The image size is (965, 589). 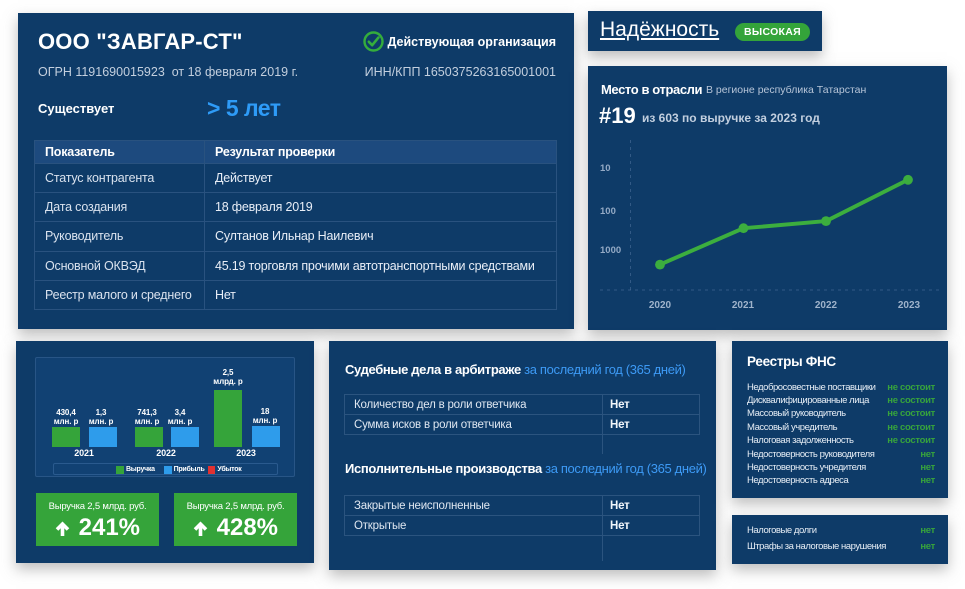 I want to click on svg-text: 10, so click(x=605, y=168).